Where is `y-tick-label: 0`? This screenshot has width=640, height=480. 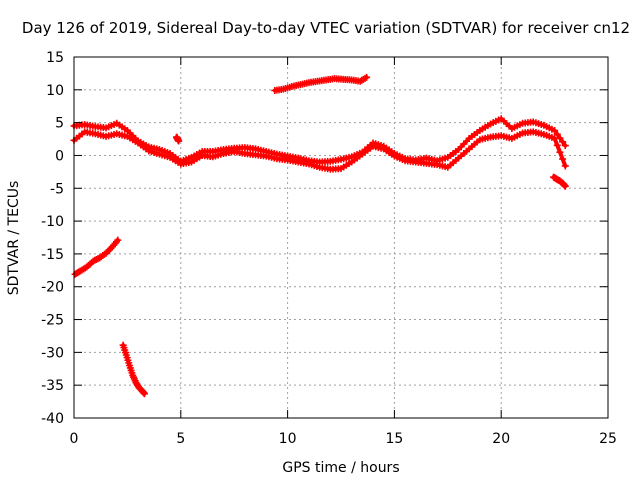 y-tick-label: 0 is located at coordinates (59, 156).